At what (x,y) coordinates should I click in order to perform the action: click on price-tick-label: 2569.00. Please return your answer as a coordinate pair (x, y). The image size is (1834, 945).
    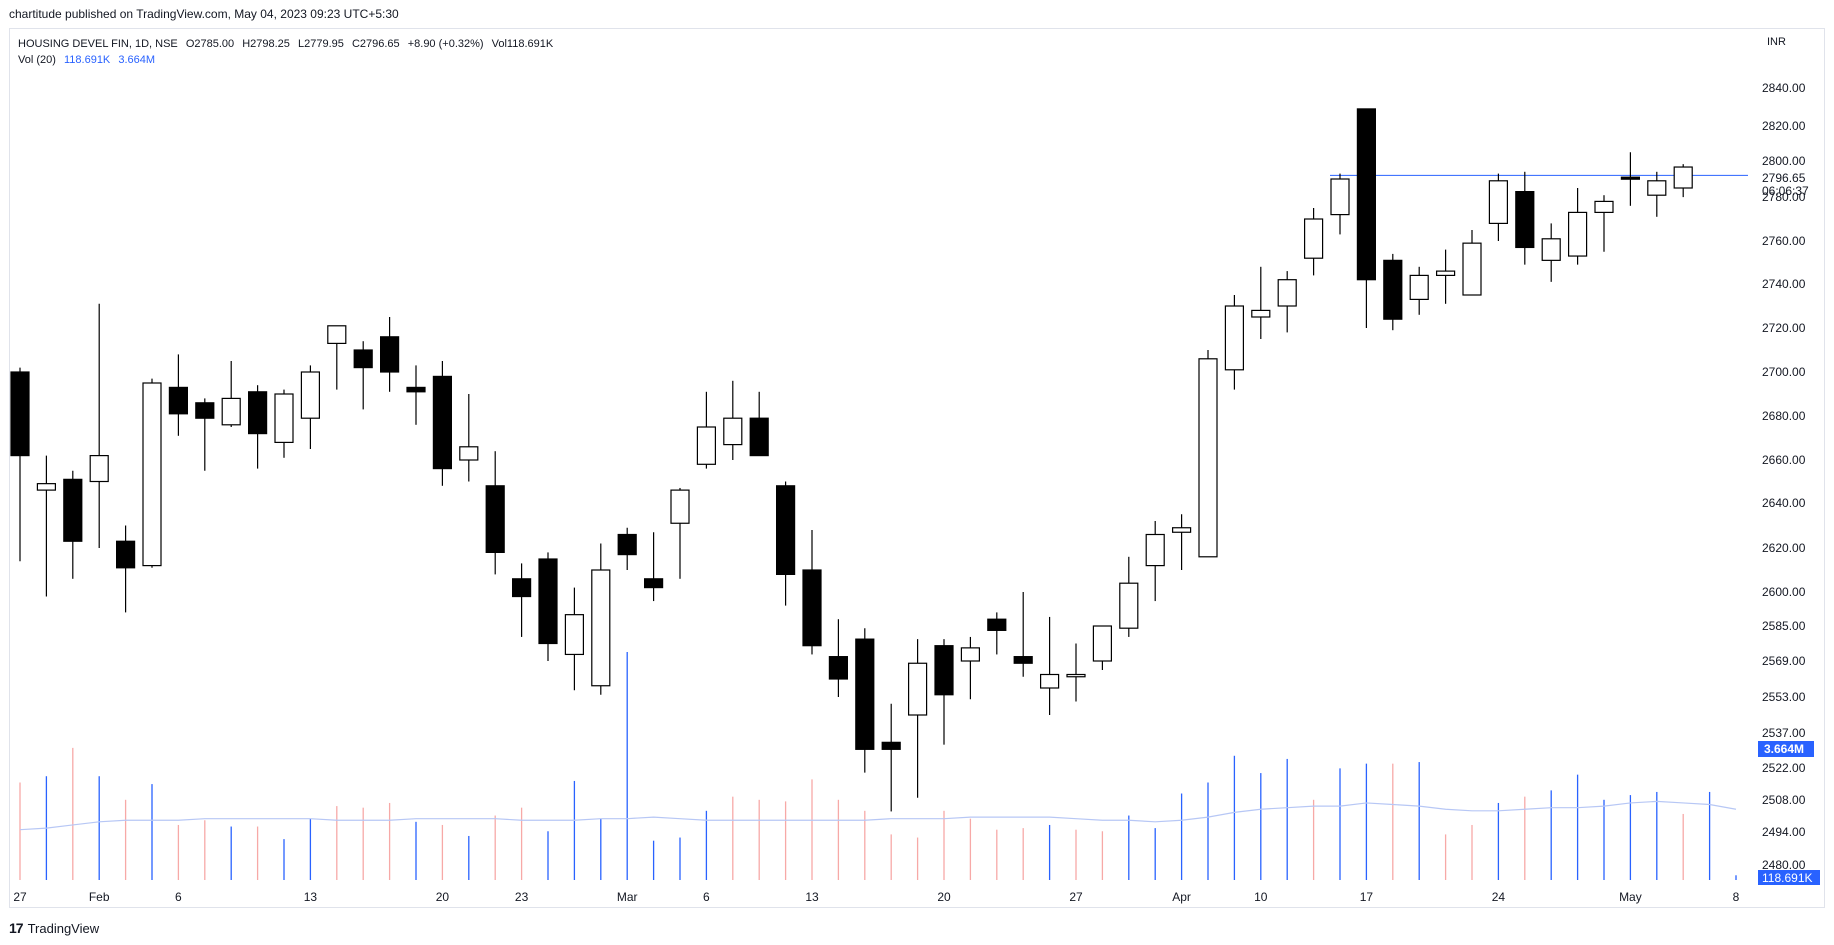
    Looking at the image, I should click on (1784, 661).